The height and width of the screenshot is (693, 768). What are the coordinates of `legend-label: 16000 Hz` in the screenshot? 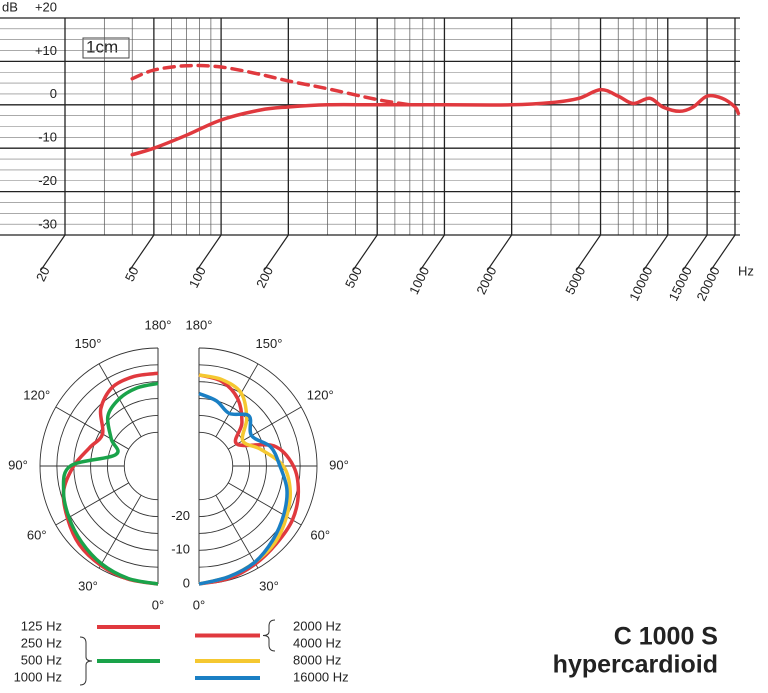 It's located at (321, 676).